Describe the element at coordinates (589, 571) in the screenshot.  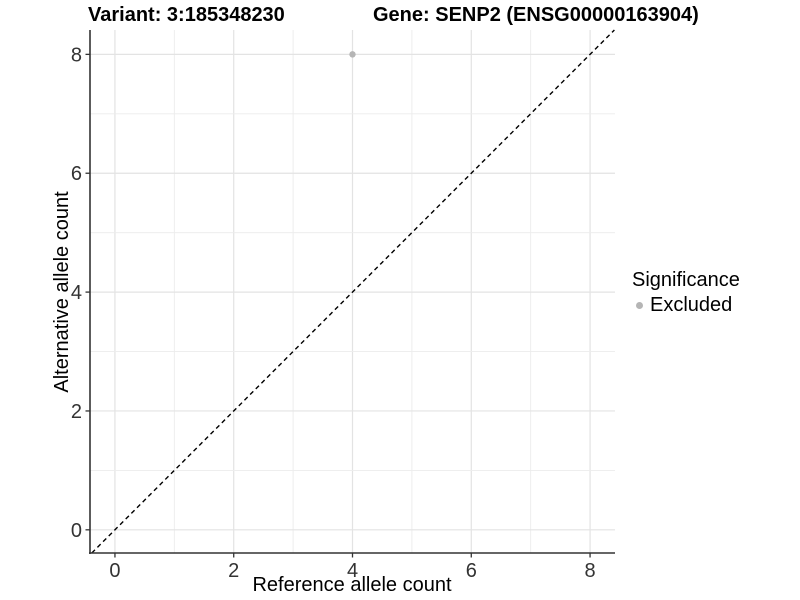
I see `x-tick-label: 8` at that location.